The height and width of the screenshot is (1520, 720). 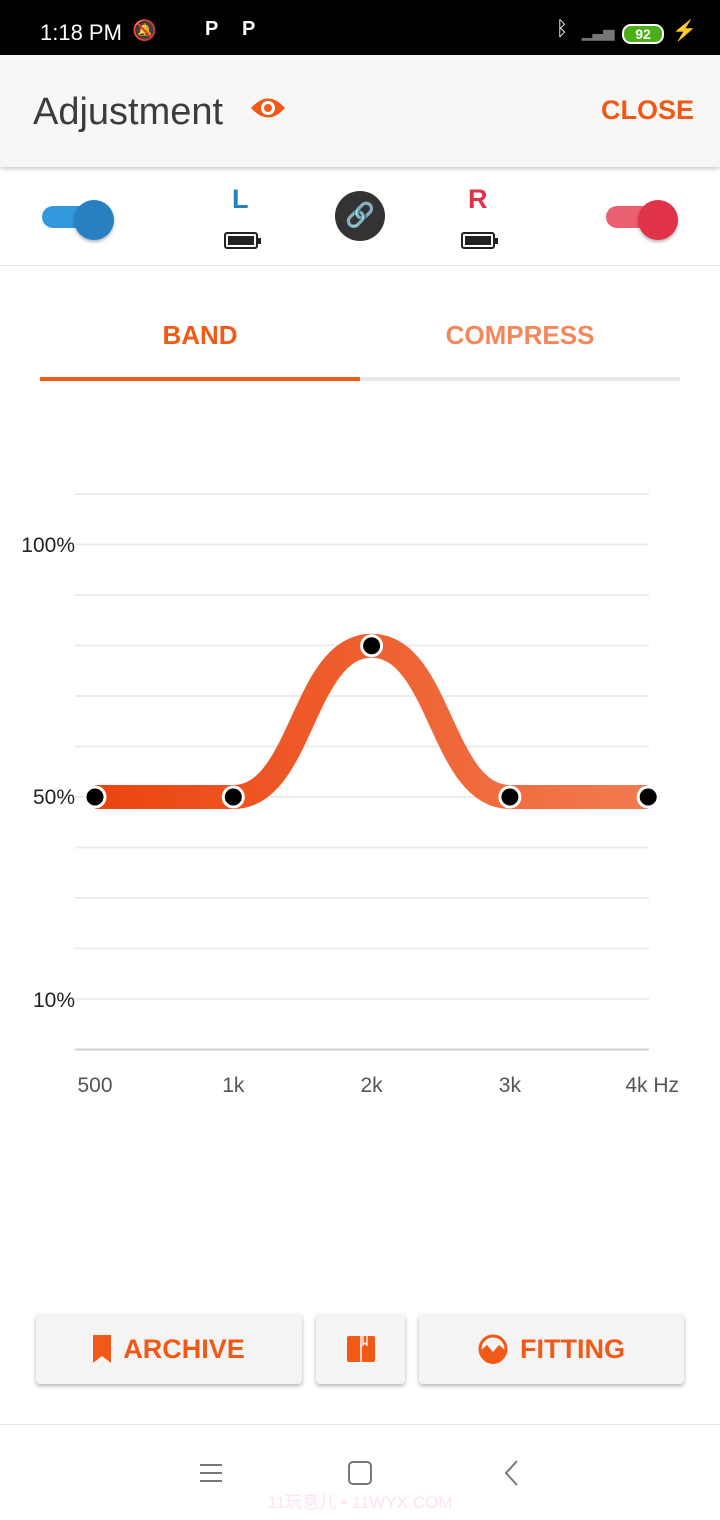 What do you see at coordinates (48, 545) in the screenshot?
I see `y-tick-label: 100%` at bounding box center [48, 545].